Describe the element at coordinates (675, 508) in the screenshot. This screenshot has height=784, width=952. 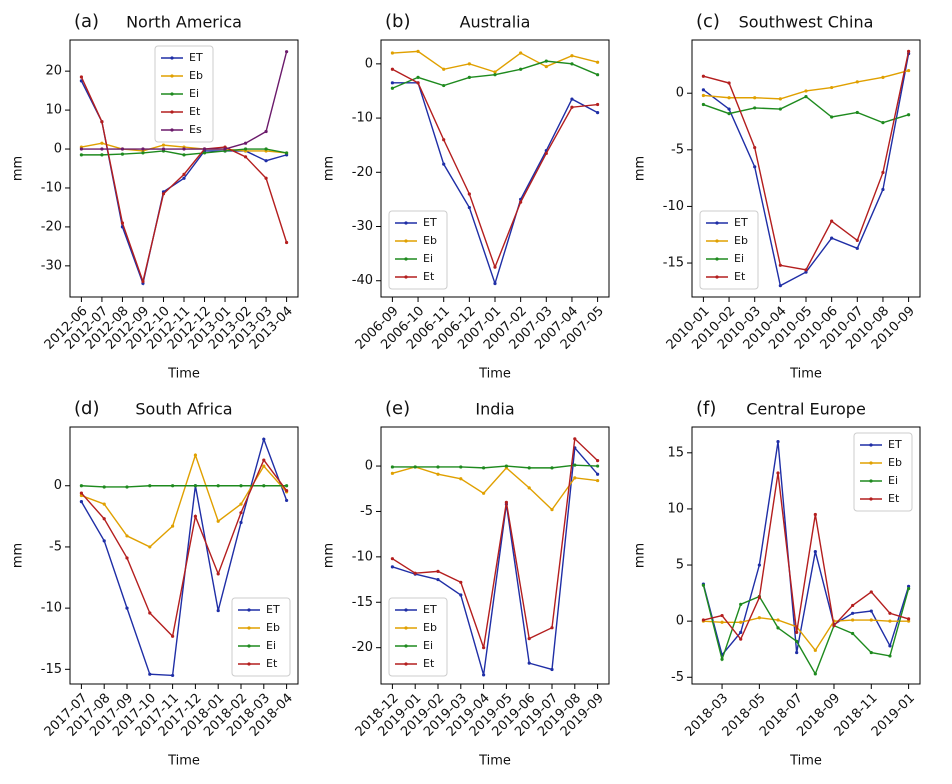
I see `y-tick-label: 10` at that location.